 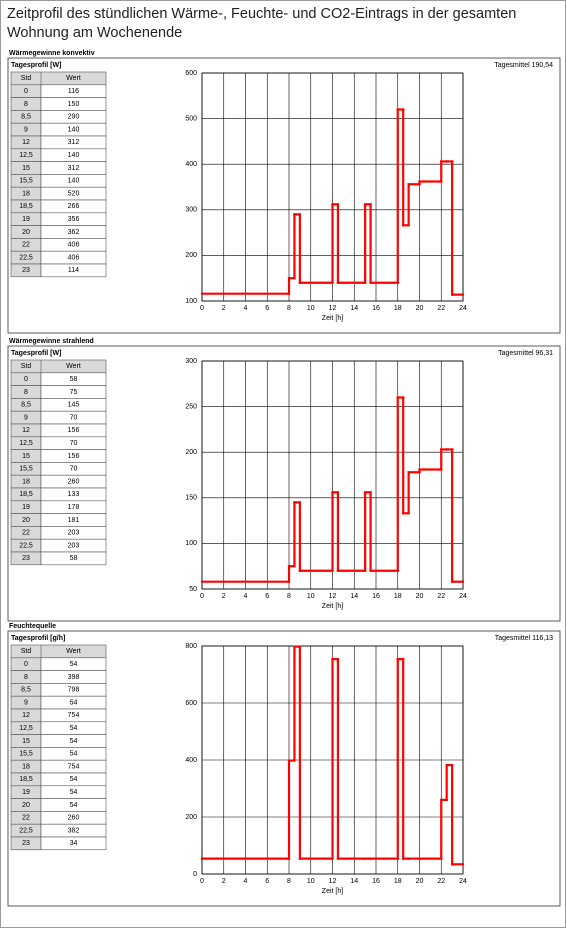 I want to click on table-value: 312, so click(x=74, y=142).